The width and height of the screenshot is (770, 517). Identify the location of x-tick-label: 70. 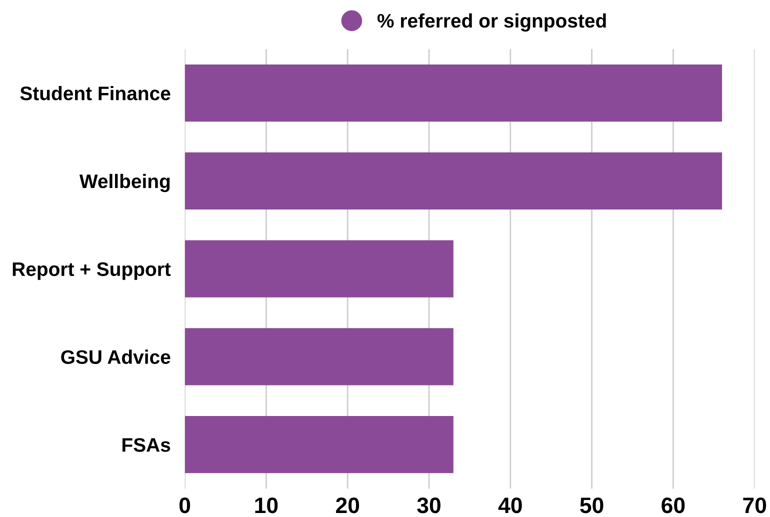
(754, 505).